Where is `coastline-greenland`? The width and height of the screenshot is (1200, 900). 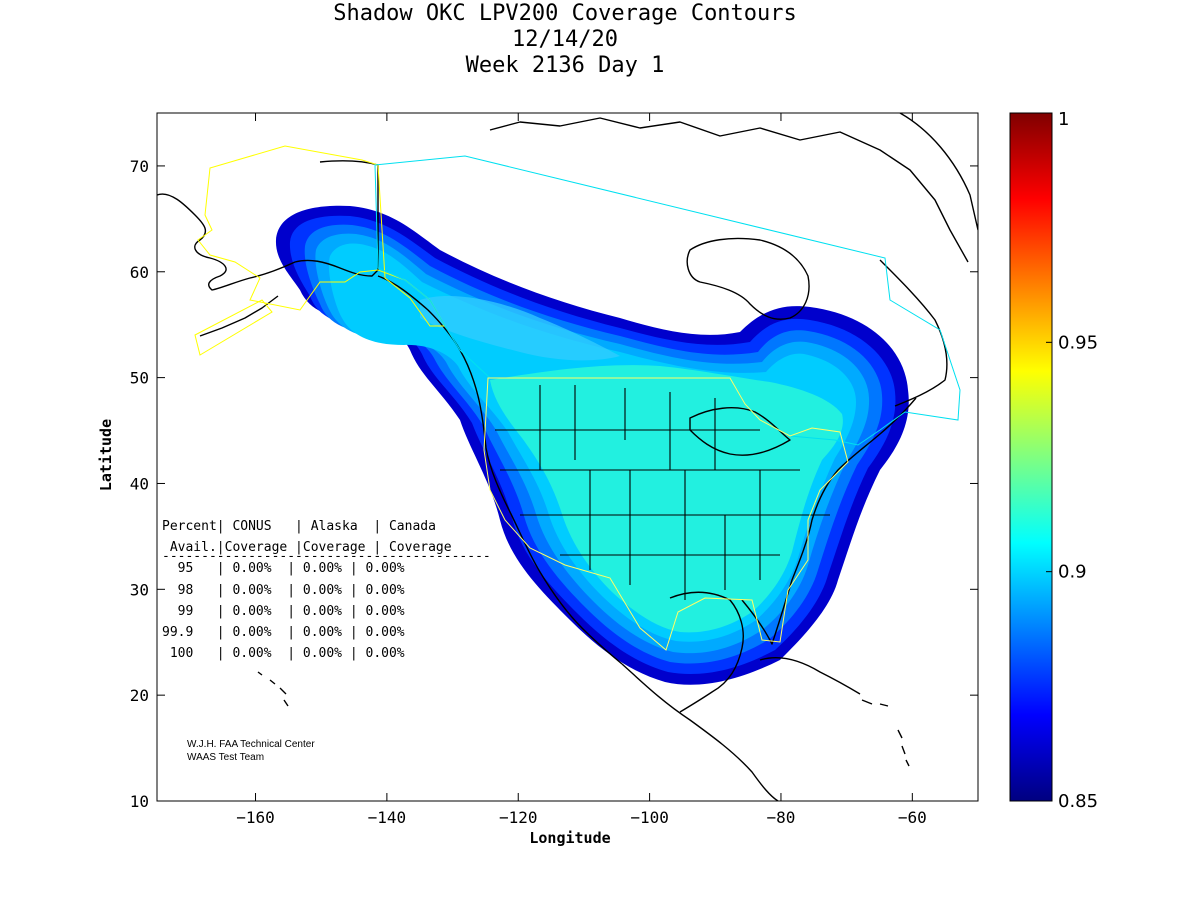 coastline-greenland is located at coordinates (938, 172).